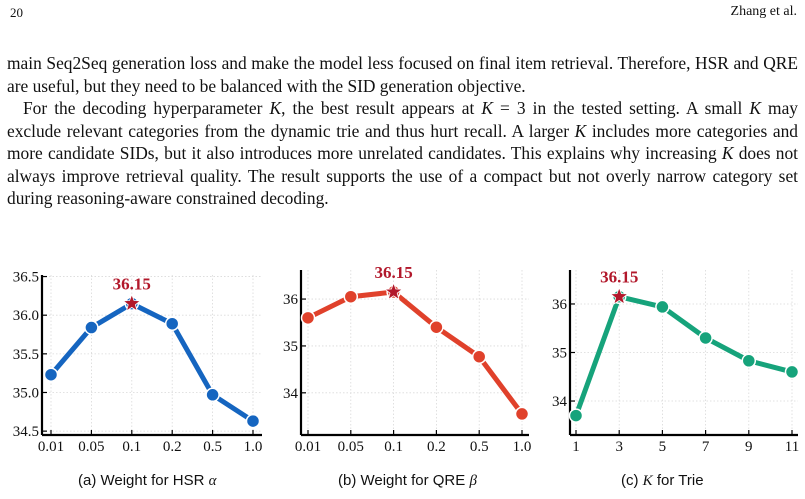 The width and height of the screenshot is (805, 499). Describe the element at coordinates (647, 481) in the screenshot. I see `caption-c-symbol: K` at that location.